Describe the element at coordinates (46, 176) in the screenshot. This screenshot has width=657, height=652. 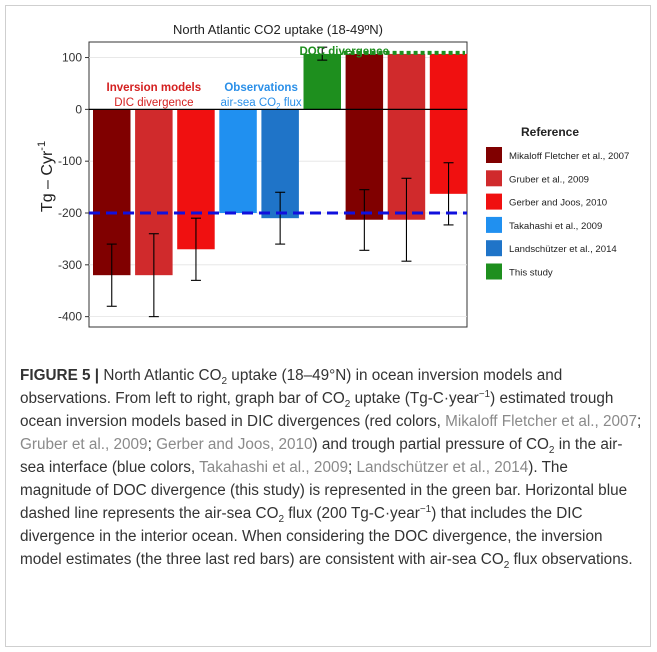
I see `y-axis-label: Tg – Cyr-1` at that location.